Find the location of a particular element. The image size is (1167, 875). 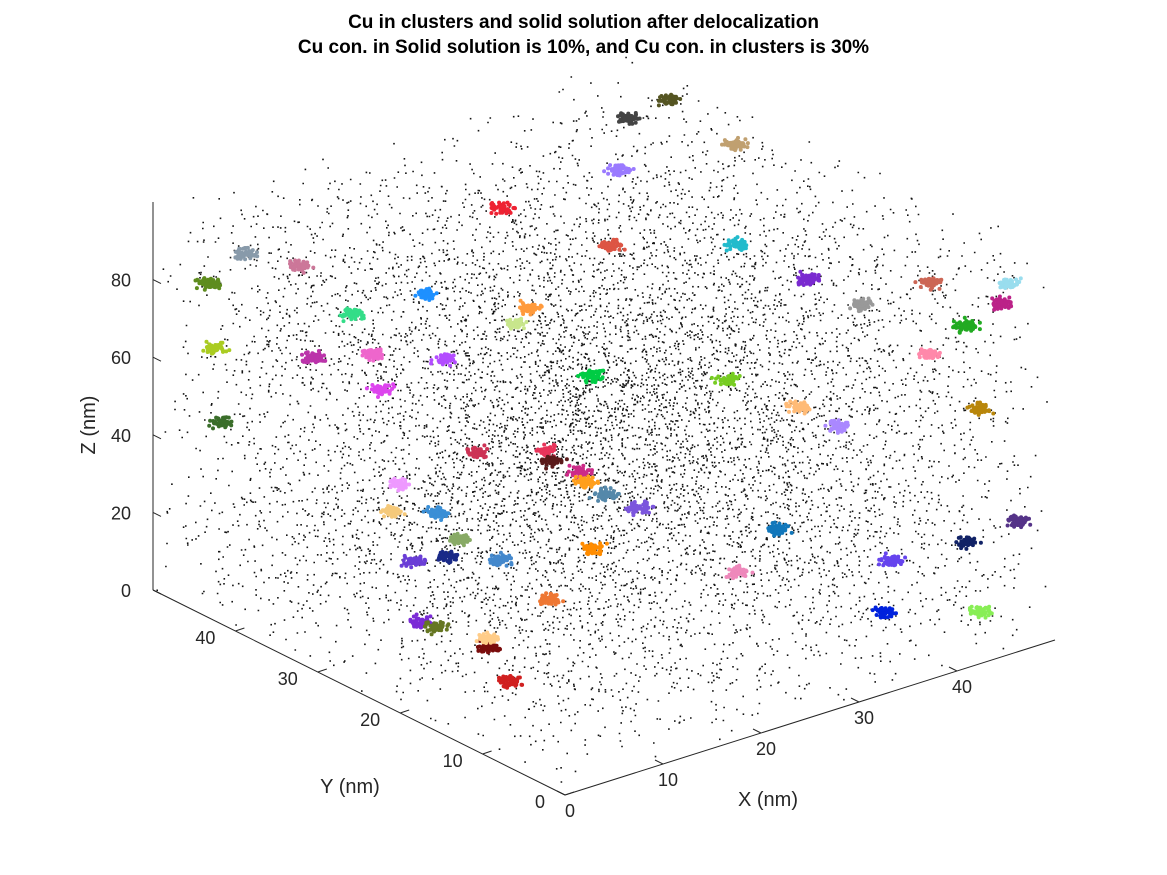

y-tick-label: 30 is located at coordinates (288, 679).